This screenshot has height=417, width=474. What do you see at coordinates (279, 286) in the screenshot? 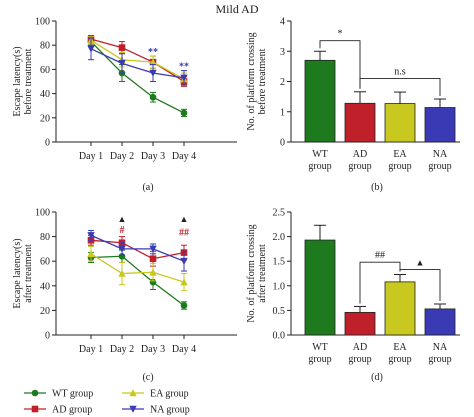
I see `y-tick-label: 1.0` at bounding box center [279, 286].